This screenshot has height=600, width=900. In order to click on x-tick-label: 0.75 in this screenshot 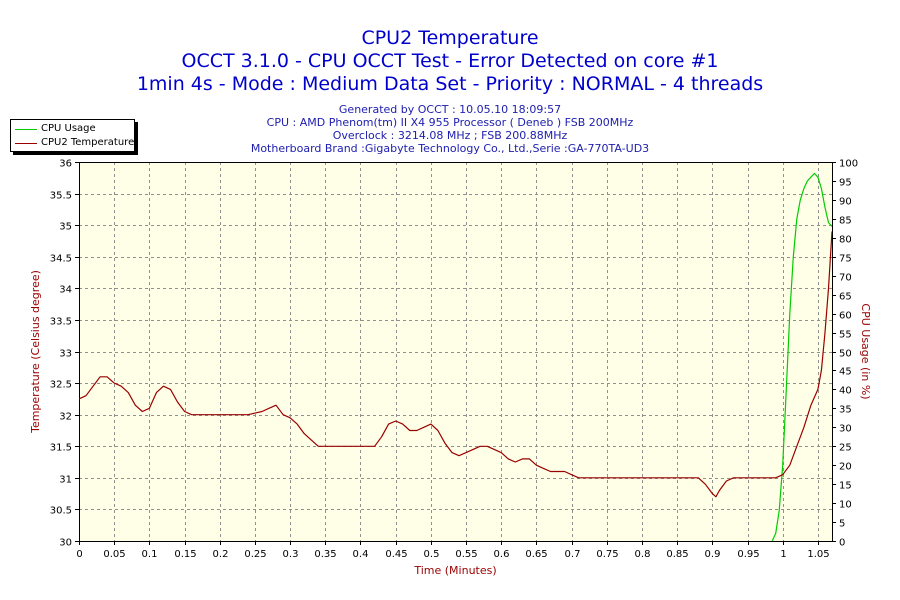, I will do `click(607, 554)`.